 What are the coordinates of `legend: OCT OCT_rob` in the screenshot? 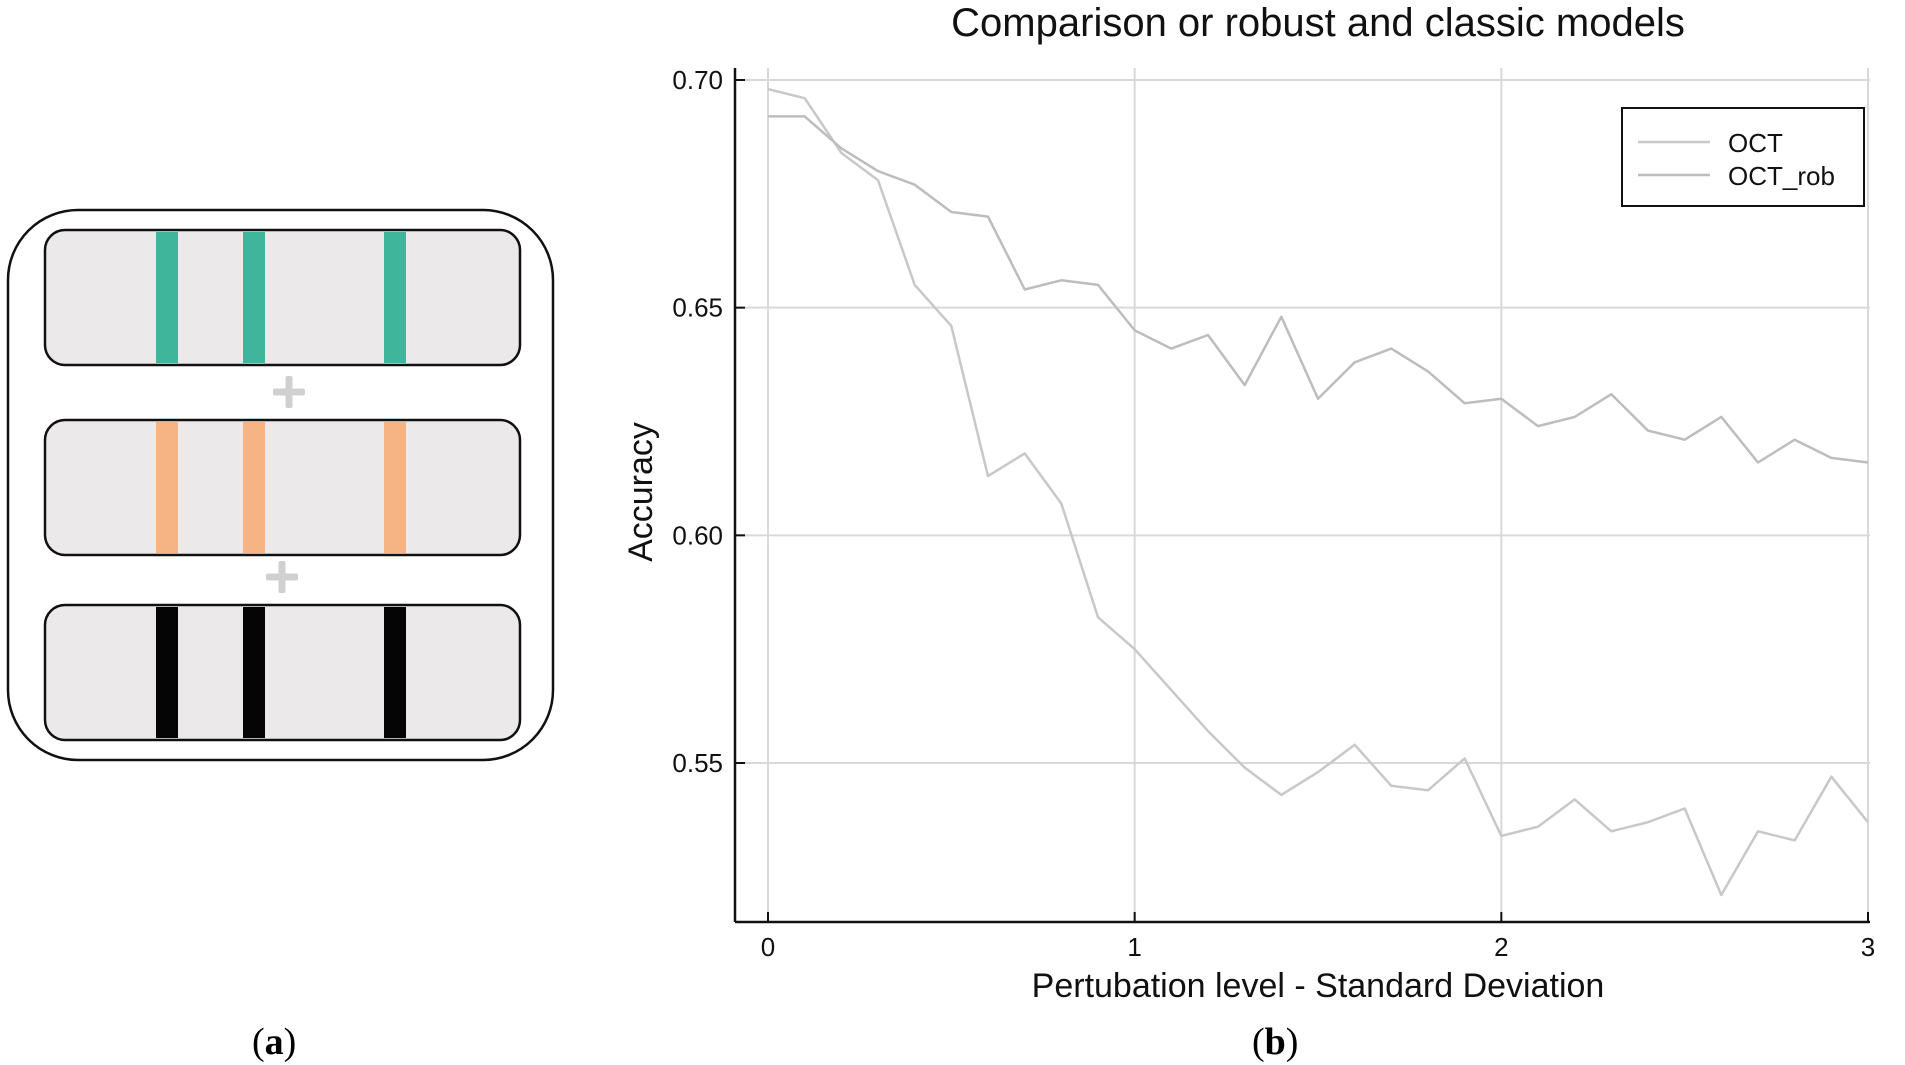 It's located at (1743, 157).